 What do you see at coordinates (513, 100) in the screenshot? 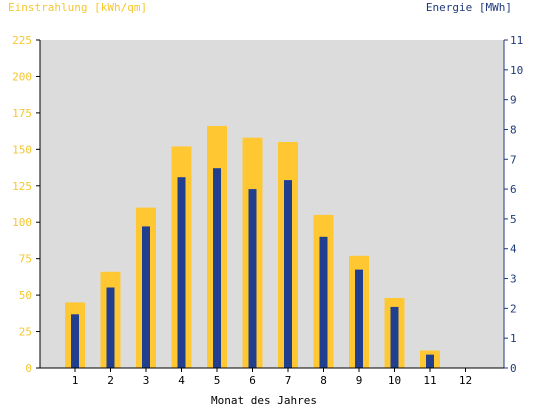
I see `y-right-tick-label-9: 9` at bounding box center [513, 100].